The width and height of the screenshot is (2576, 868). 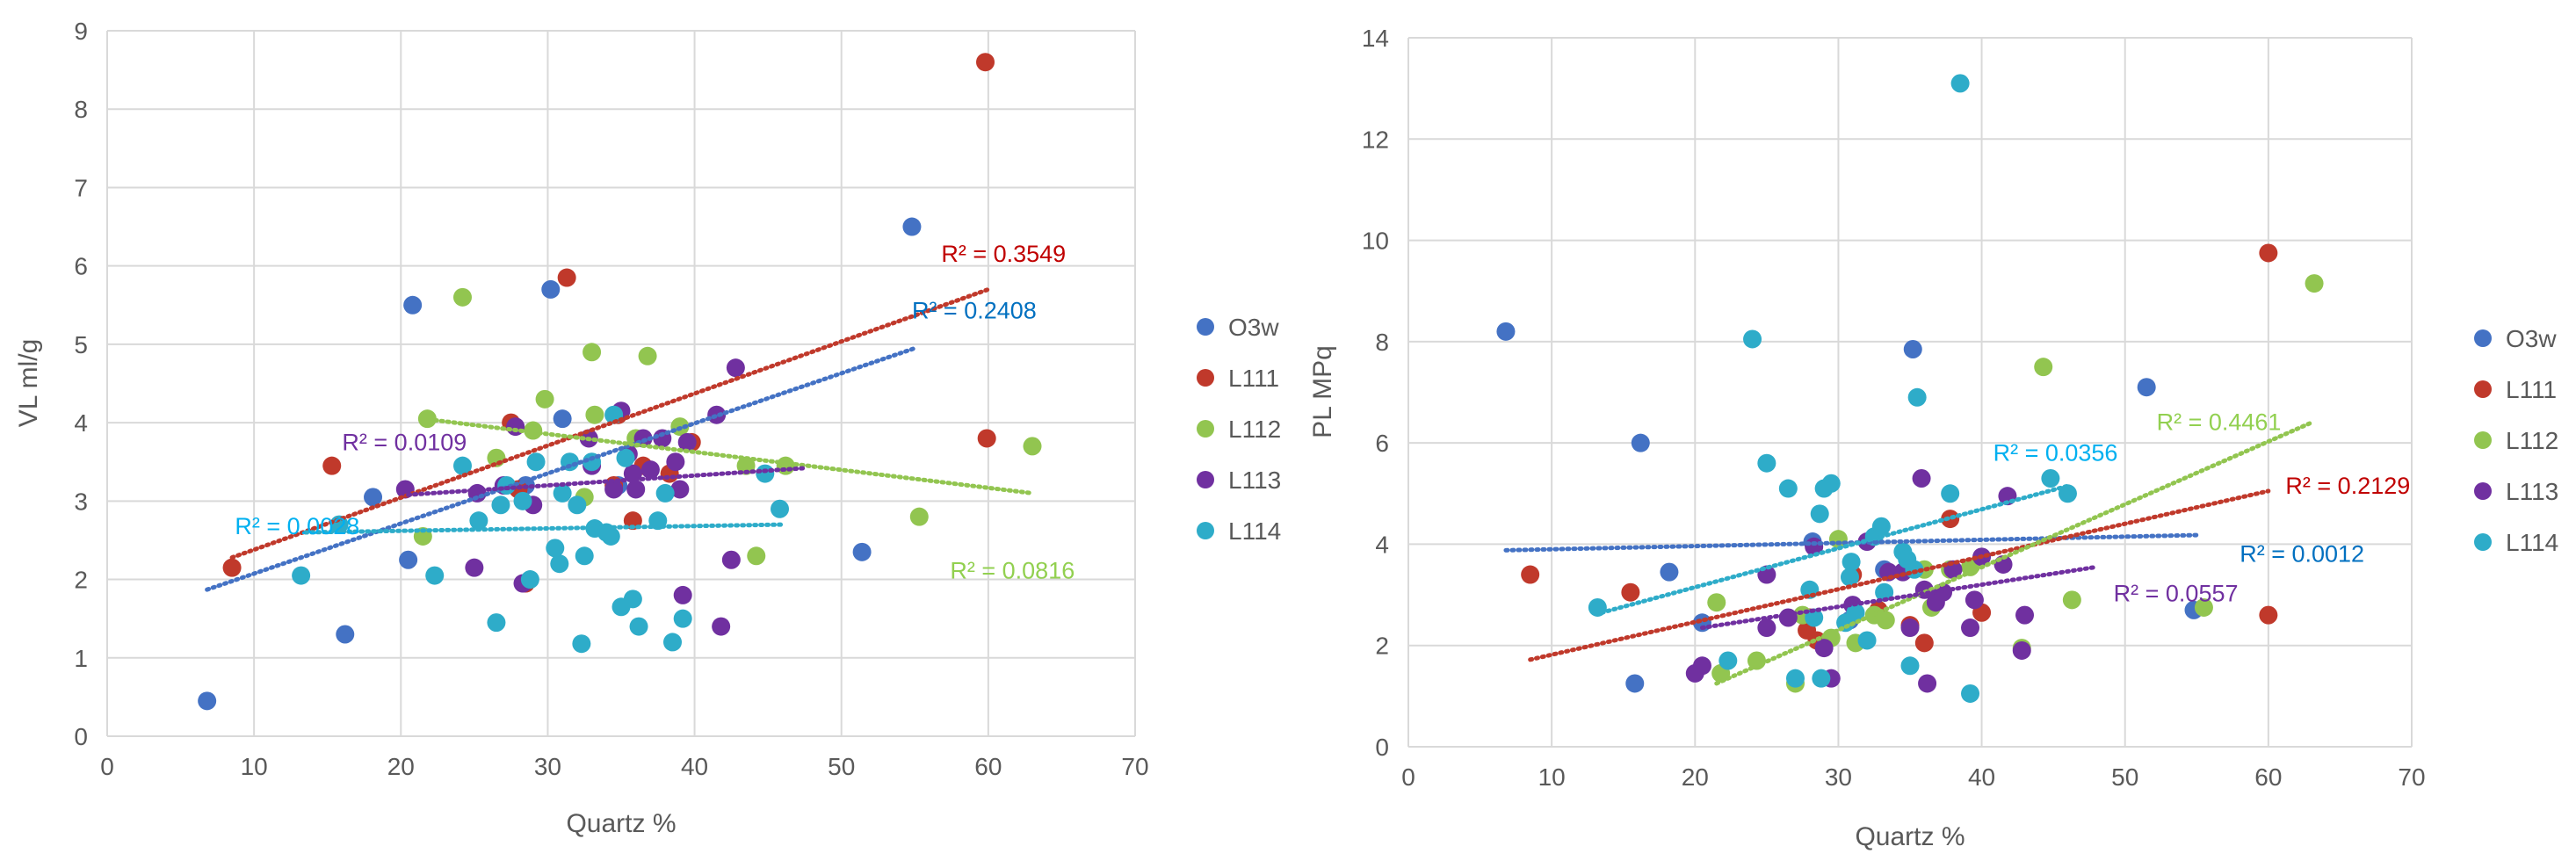 What do you see at coordinates (1375, 139) in the screenshot?
I see `y-tick-label: 12` at bounding box center [1375, 139].